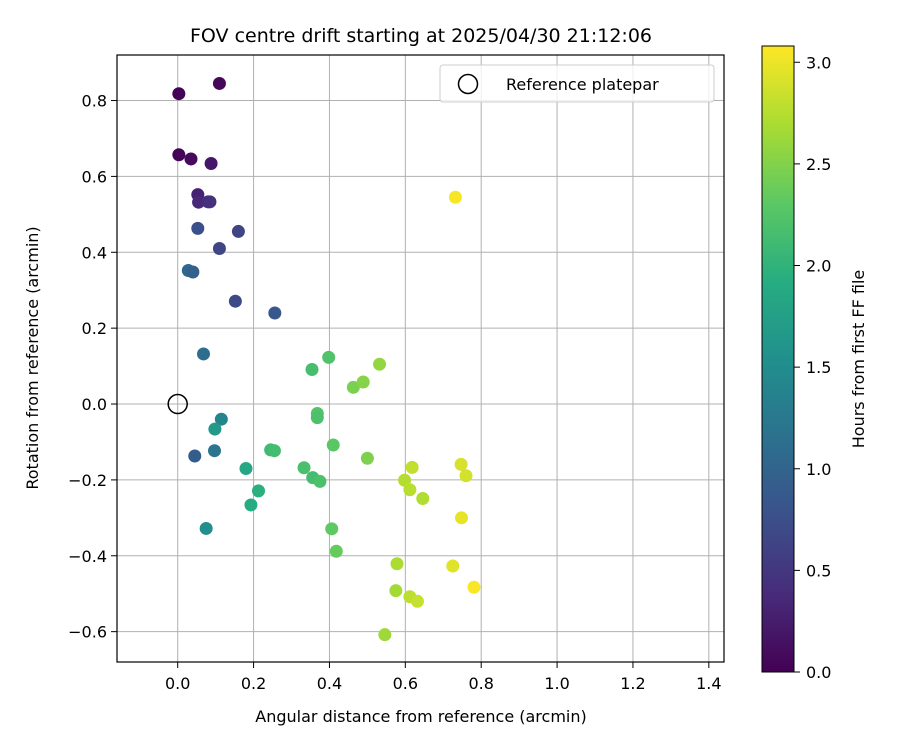 This screenshot has width=900, height=750. What do you see at coordinates (87, 556) in the screenshot?
I see `y-tick-label: −0.4` at bounding box center [87, 556].